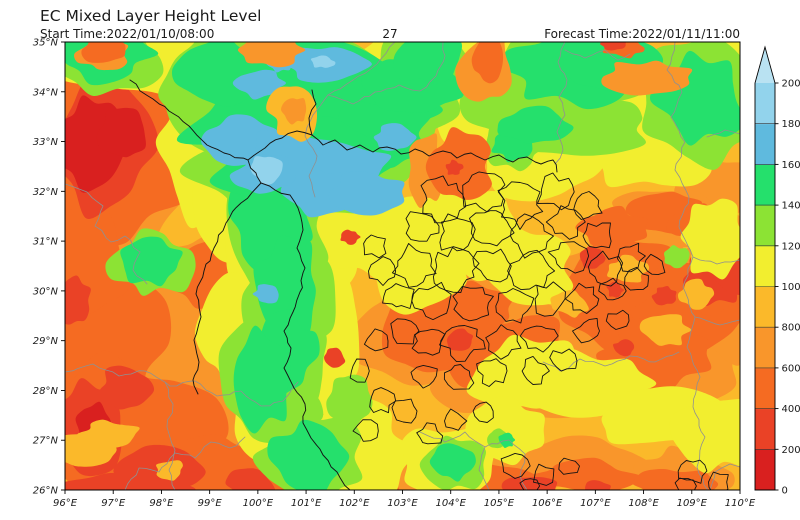 Image resolution: width=800 pixels, height=520 pixels. Describe the element at coordinates (150, 16) in the screenshot. I see `figure-title: EC Mixed Layer Height Level` at that location.